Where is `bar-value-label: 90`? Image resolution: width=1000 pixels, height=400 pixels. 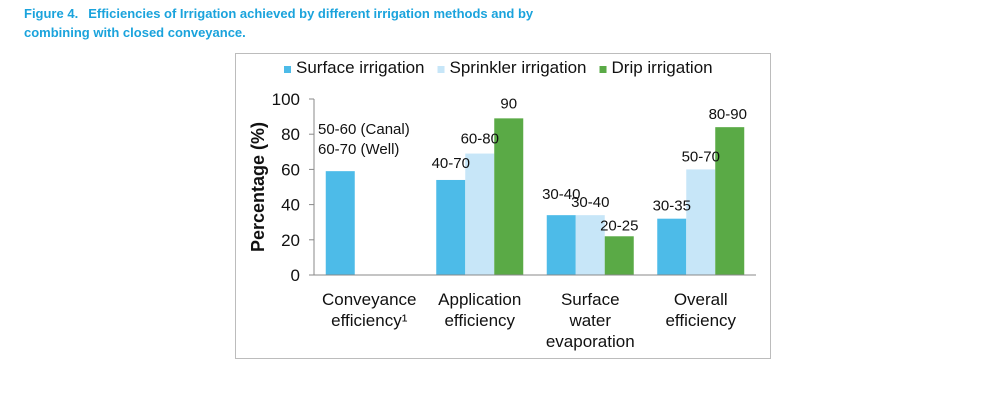
bar-value-label: 90 is located at coordinates (508, 103).